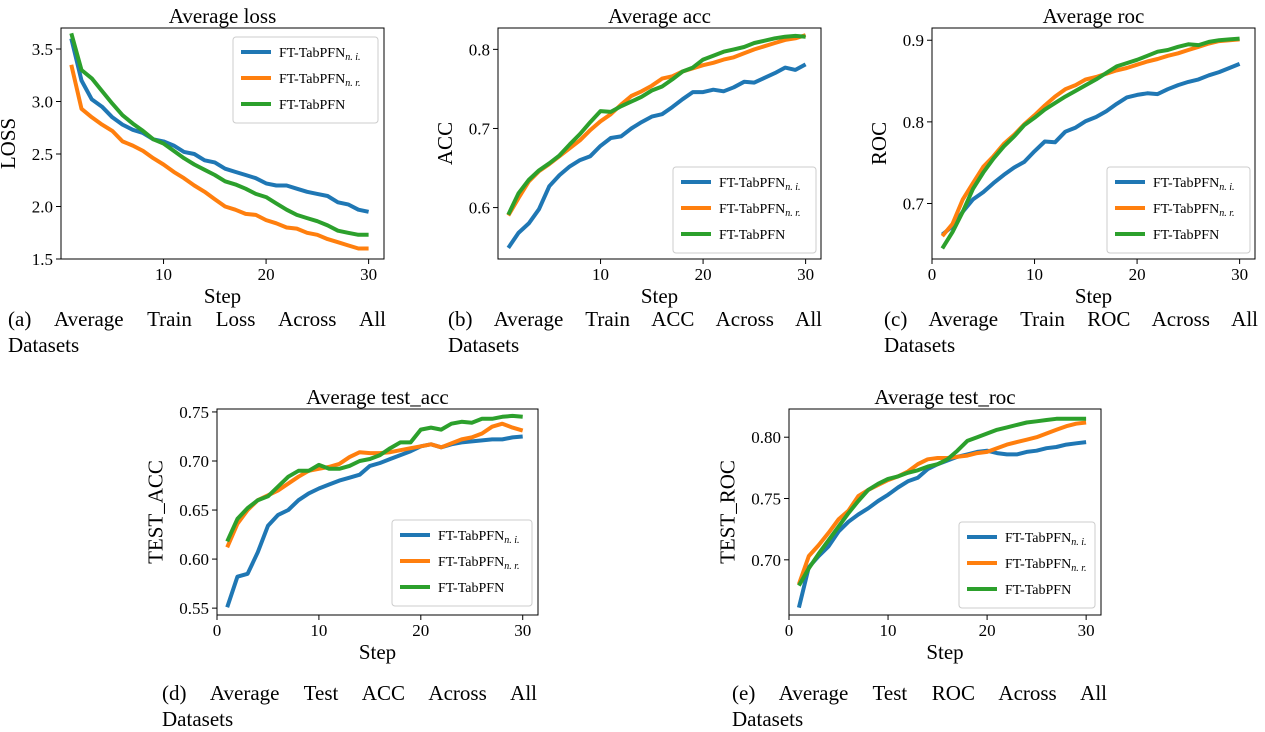 The height and width of the screenshot is (732, 1265). What do you see at coordinates (479, 208) in the screenshot?
I see `average-acc-ytick-label-0-6: 0.6` at bounding box center [479, 208].